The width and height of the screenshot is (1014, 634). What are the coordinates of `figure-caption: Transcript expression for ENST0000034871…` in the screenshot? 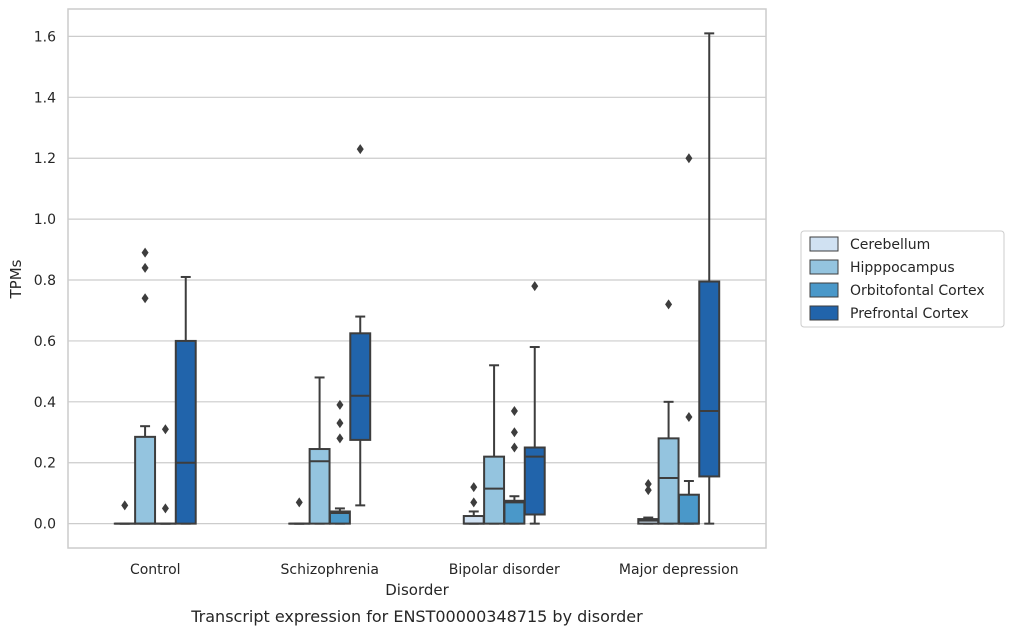 It's located at (416, 616).